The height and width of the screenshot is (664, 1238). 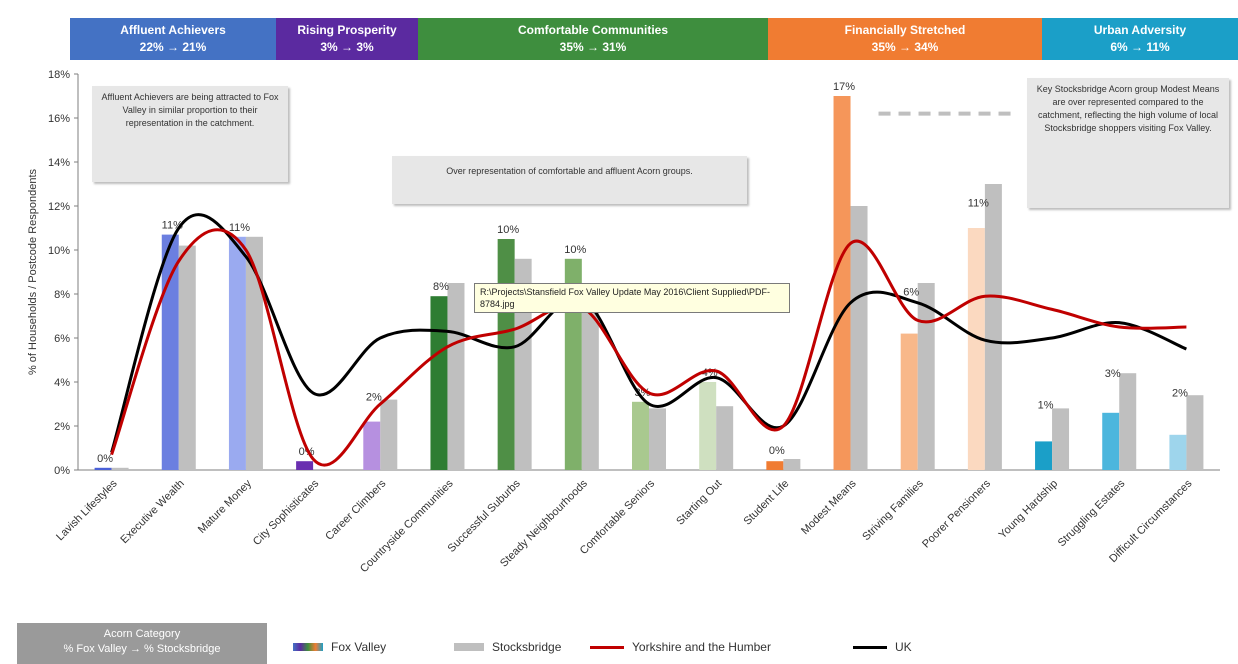 What do you see at coordinates (607, 647) in the screenshot?
I see `yorkshire-swatch` at bounding box center [607, 647].